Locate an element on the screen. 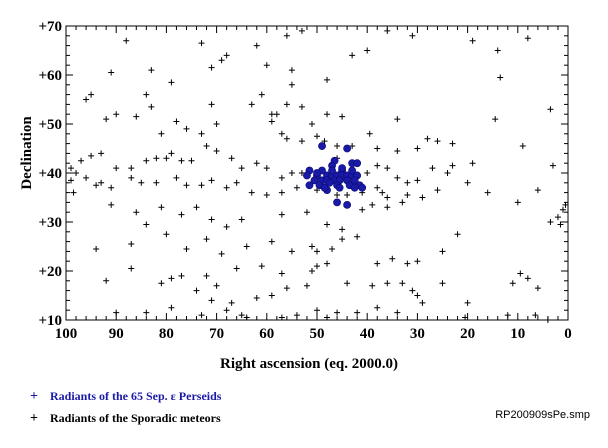  y-tick-label: +70 is located at coordinates (50, 27).